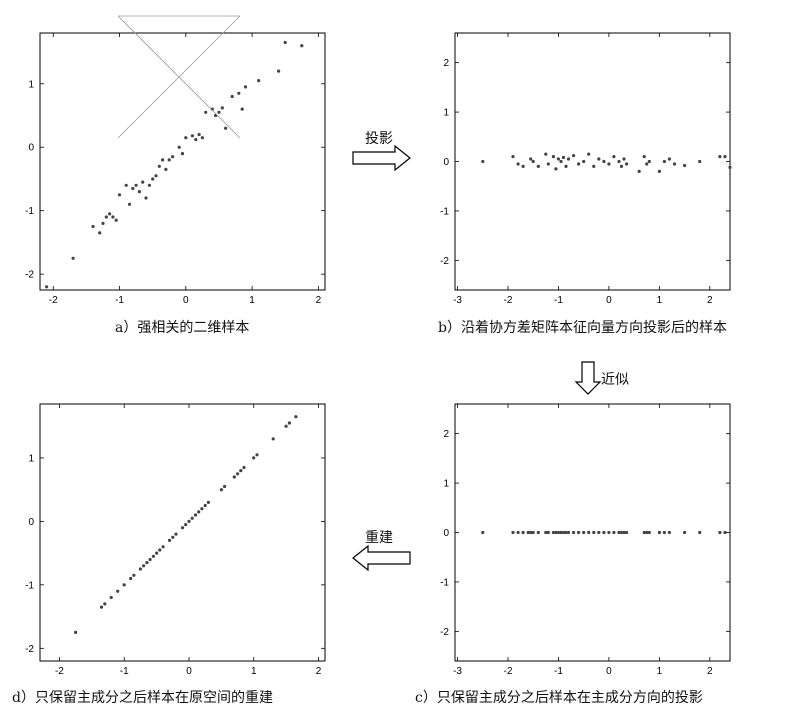  I want to click on projection-label: 投影, so click(379, 139).